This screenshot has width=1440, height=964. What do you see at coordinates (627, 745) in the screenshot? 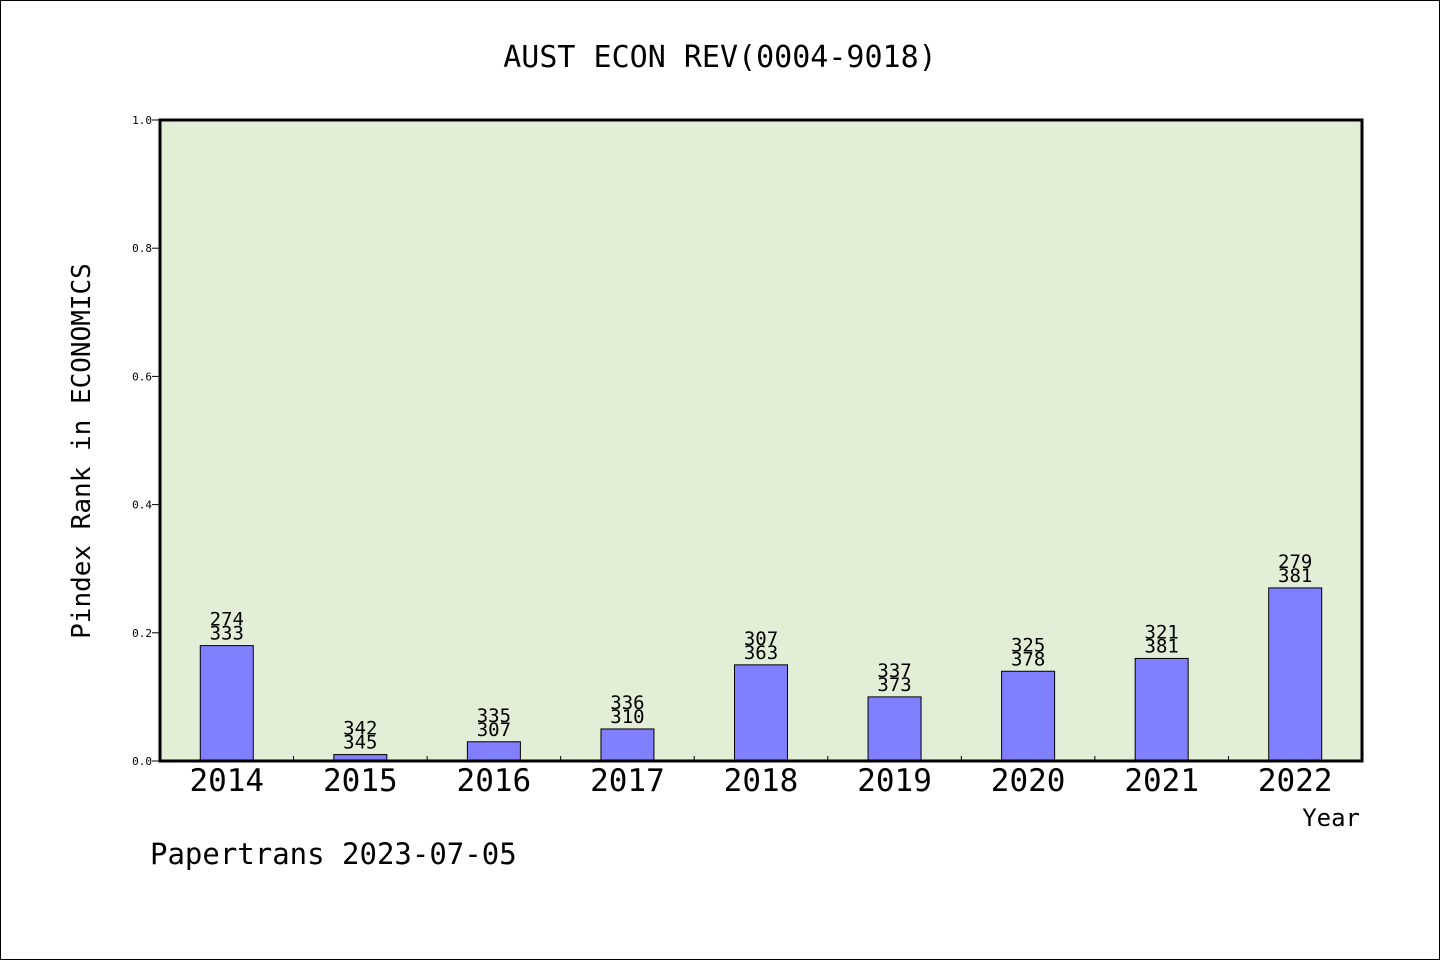
I see `bar-2017` at bounding box center [627, 745].